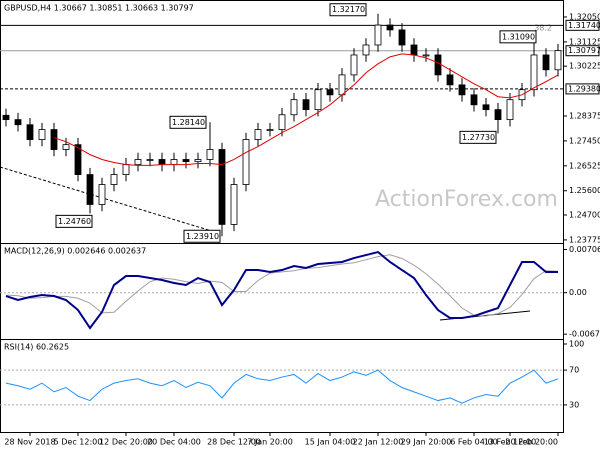 Image resolution: width=600 pixels, height=450 pixels. I want to click on level-label: 1.31740, so click(584, 25).